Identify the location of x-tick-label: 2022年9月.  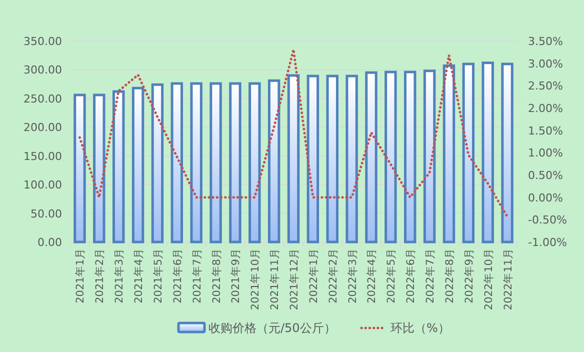
(469, 276).